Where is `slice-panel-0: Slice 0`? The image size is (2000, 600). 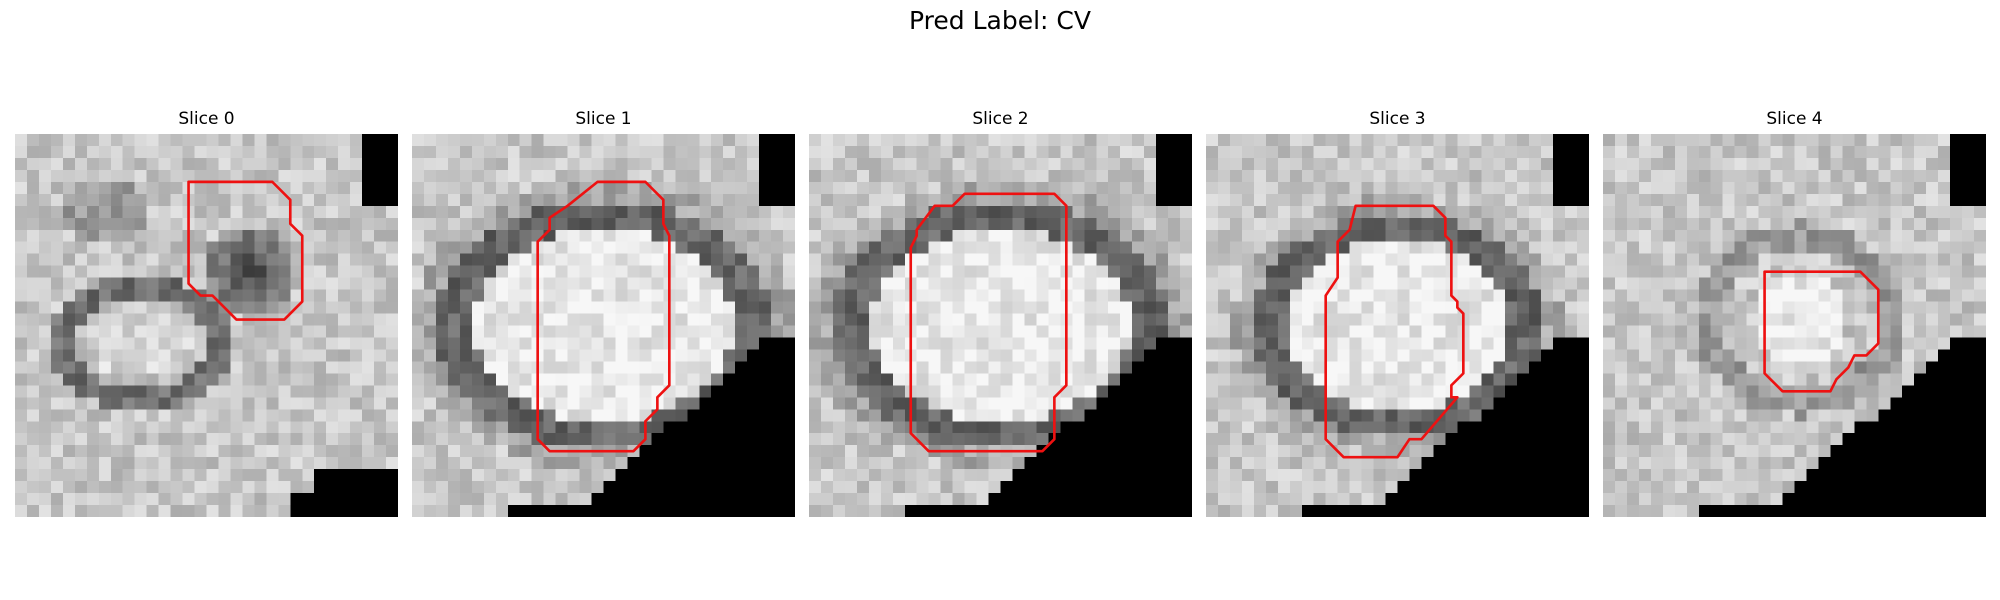 slice-panel-0: Slice 0 is located at coordinates (206, 312).